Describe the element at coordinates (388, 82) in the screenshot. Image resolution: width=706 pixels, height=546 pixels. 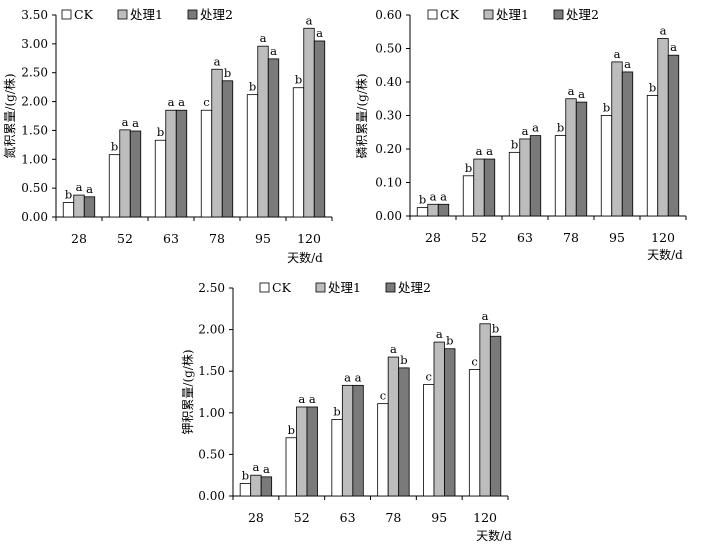
I see `y-tick-label: 0.40` at that location.